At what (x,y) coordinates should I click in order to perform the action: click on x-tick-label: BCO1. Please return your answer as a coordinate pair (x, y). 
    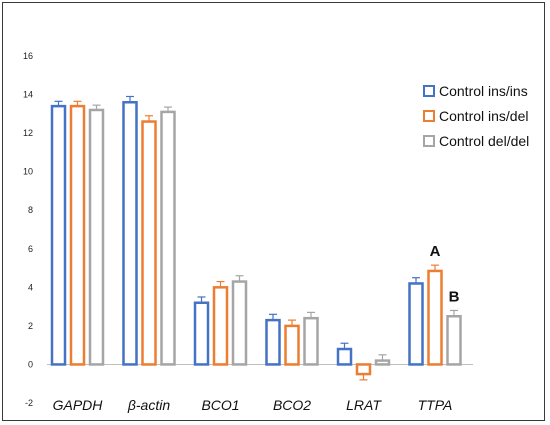
    Looking at the image, I should click on (220, 405).